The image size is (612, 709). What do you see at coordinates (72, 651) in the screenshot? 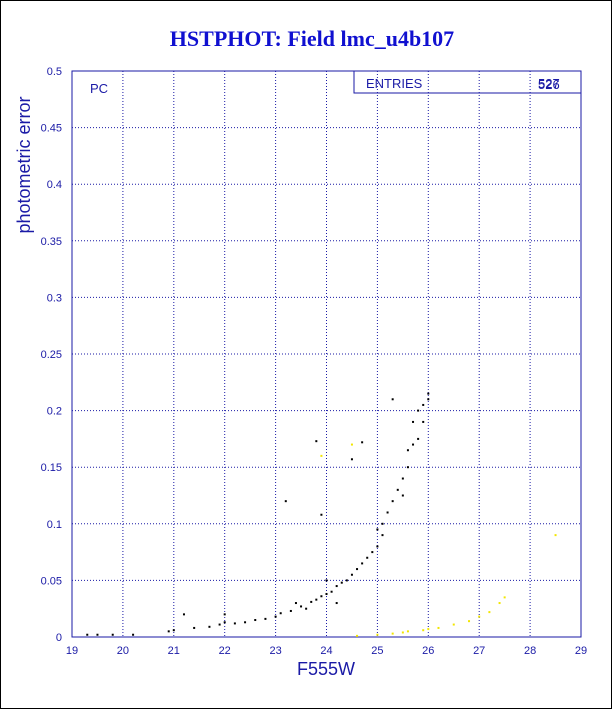
I see `x-tick-label: 19` at bounding box center [72, 651].